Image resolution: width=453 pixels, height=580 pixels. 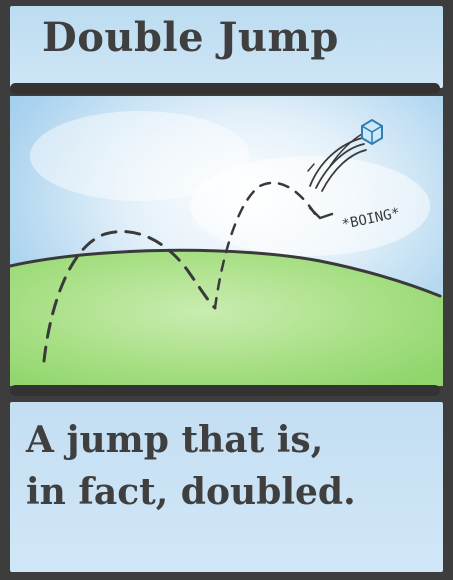 I want to click on bounce-mark, so click(x=321, y=213).